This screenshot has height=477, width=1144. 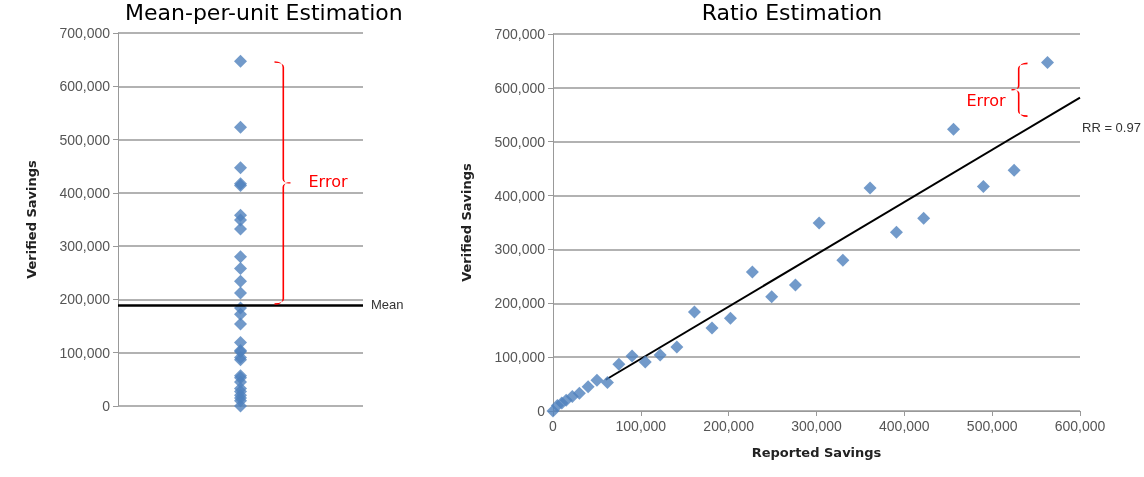 What do you see at coordinates (992, 426) in the screenshot?
I see `x-tick-label: 500,000` at bounding box center [992, 426].